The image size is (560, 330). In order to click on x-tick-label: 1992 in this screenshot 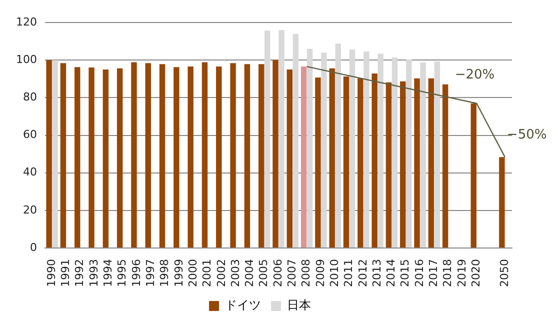, I will do `click(79, 273)`.